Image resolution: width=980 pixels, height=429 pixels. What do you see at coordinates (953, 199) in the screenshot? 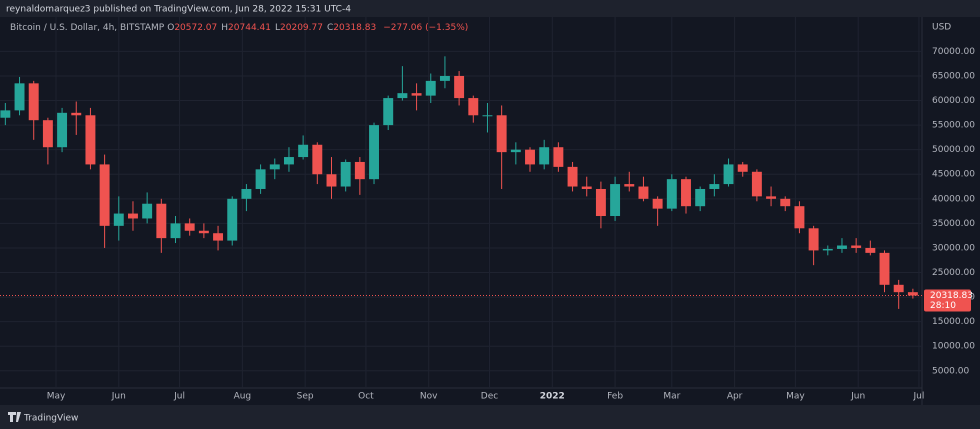
I see `y-tick-label: 40000.00` at bounding box center [953, 199].